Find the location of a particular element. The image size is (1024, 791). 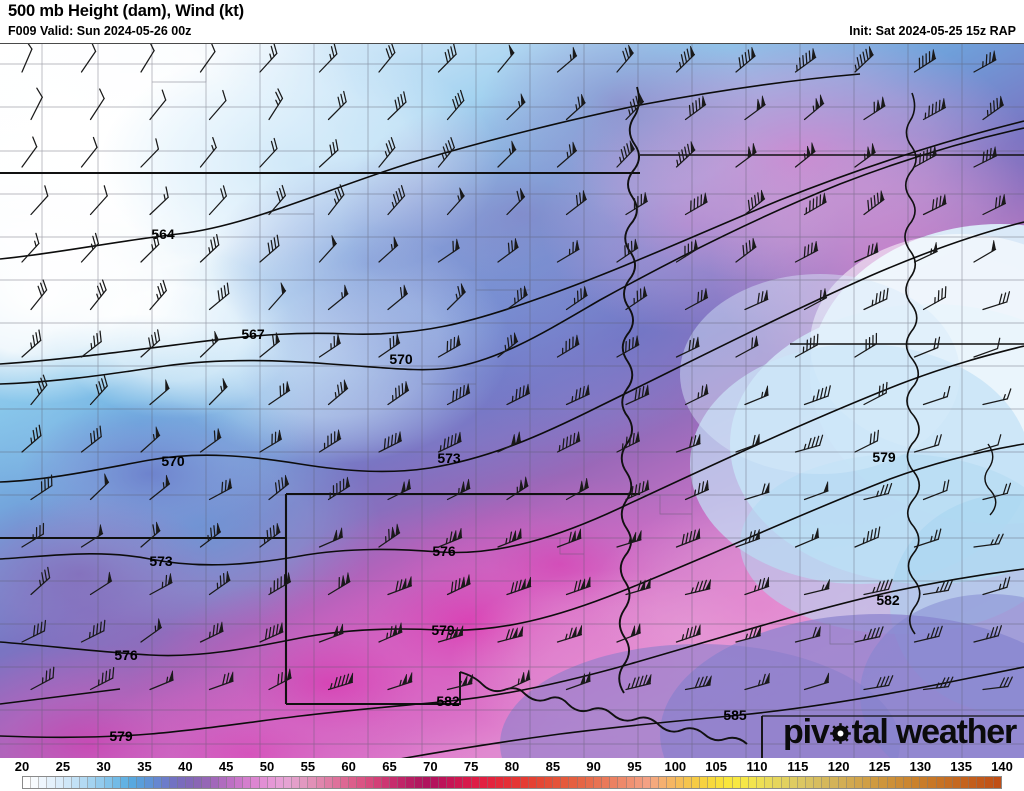

contour-label: 573 is located at coordinates (161, 561).